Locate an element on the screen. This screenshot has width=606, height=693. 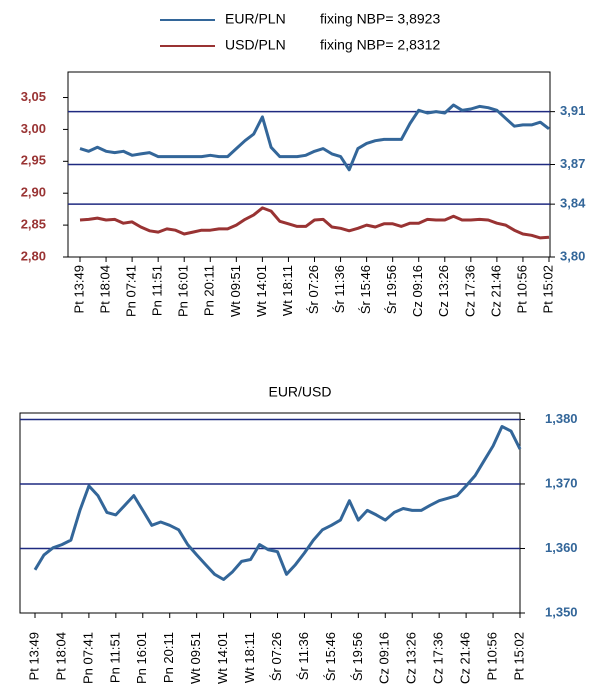
y2-tick-label: 3,91 is located at coordinates (572, 110).